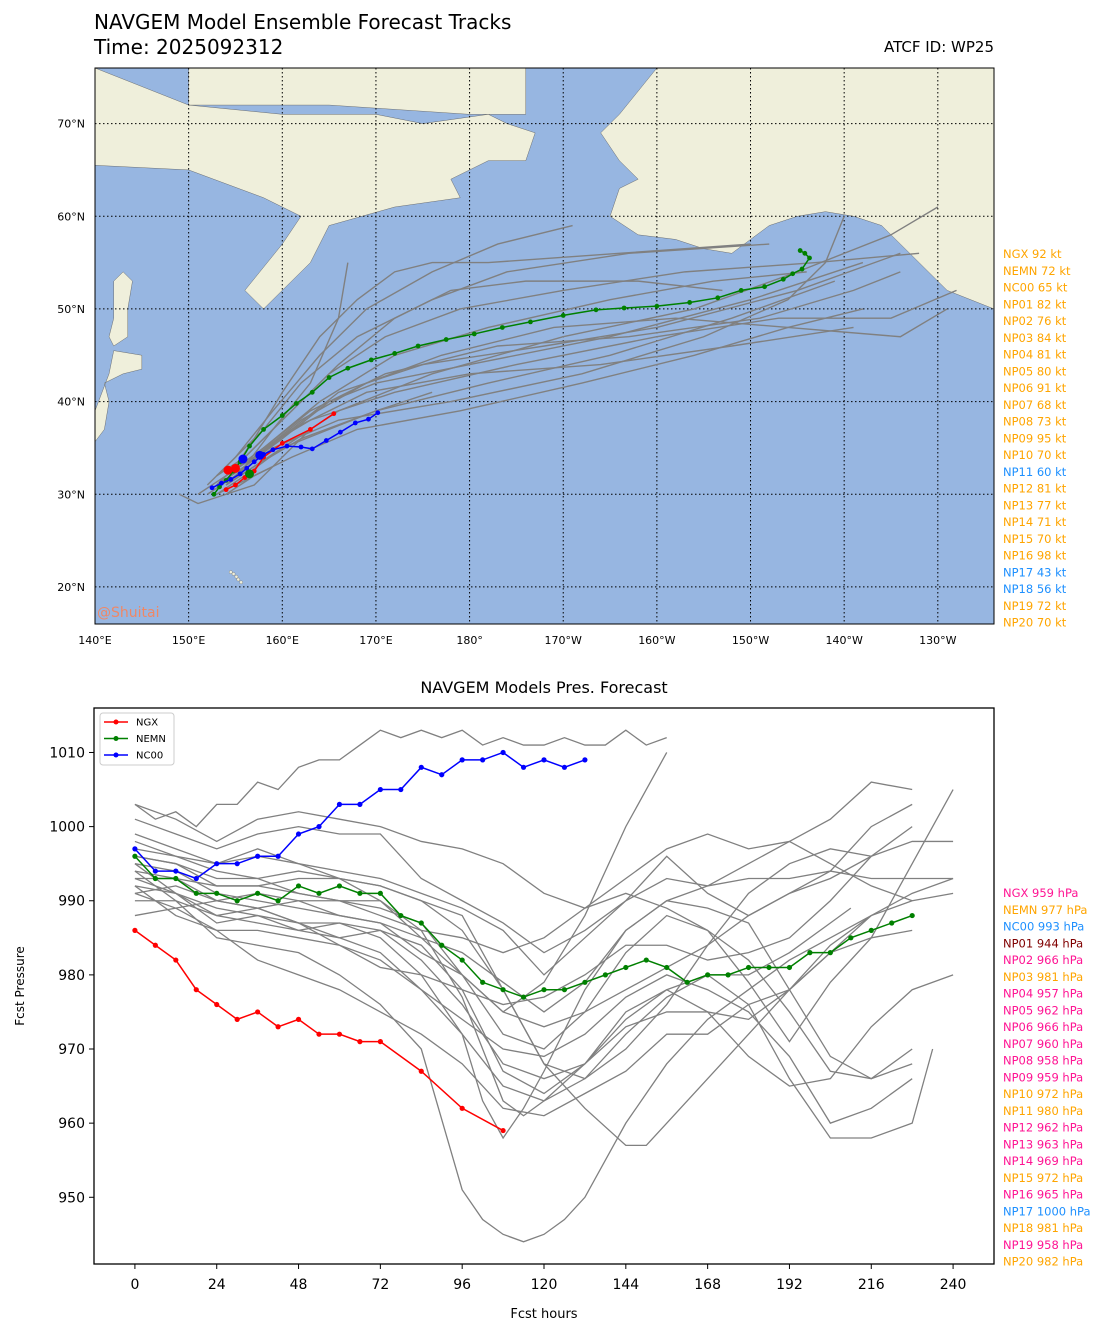 The width and height of the screenshot is (1112, 1335). I want to click on wind-label: NP04 81 kt, so click(1035, 355).